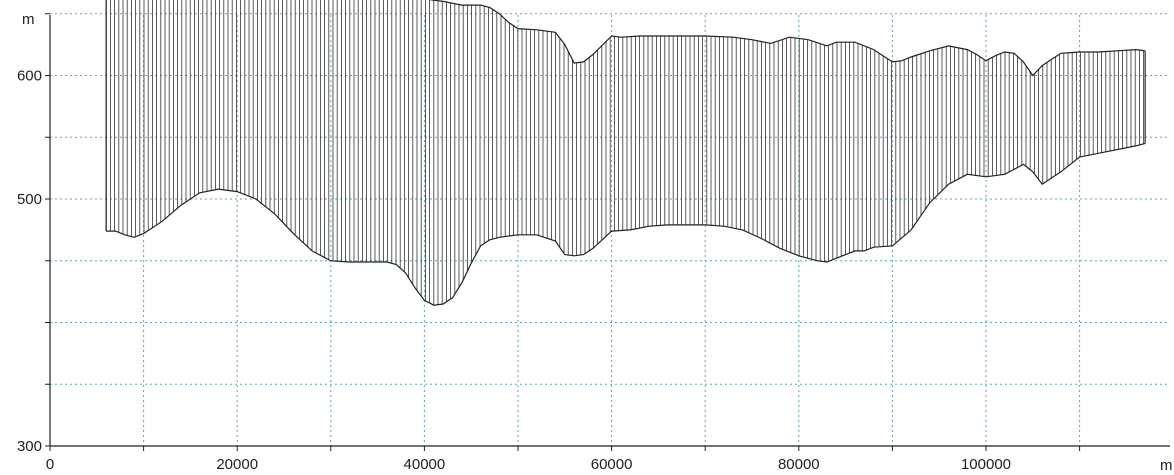  I want to click on y-tick-label: 500, so click(29, 199).